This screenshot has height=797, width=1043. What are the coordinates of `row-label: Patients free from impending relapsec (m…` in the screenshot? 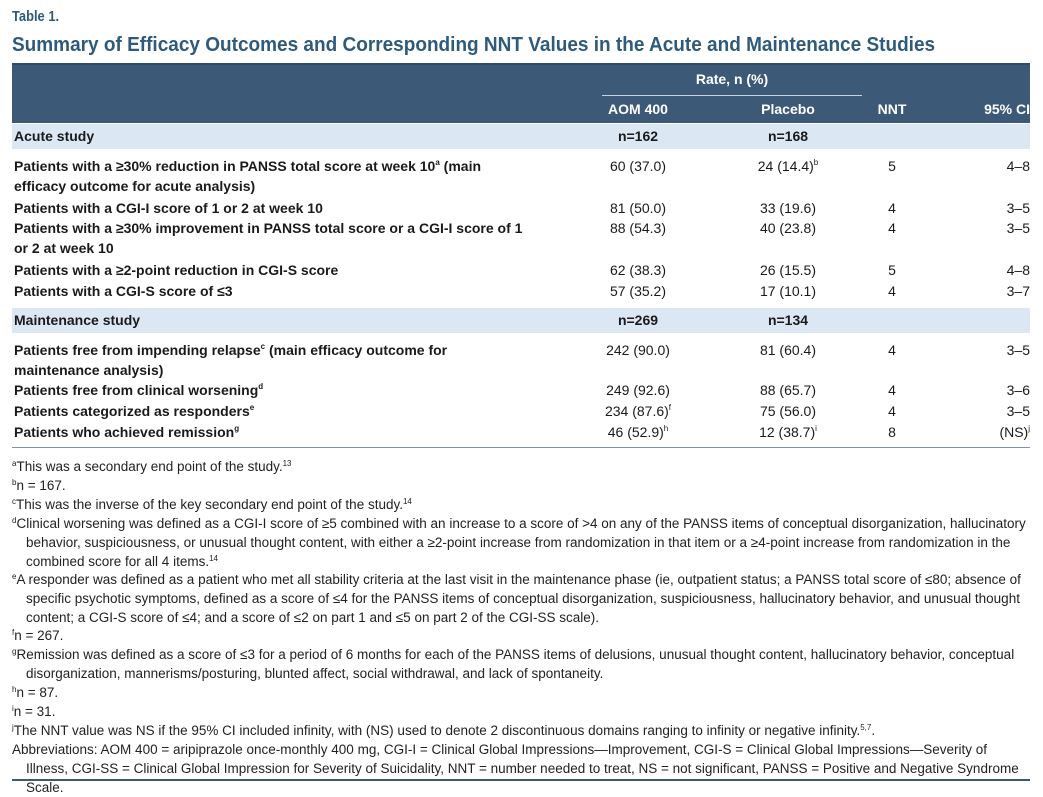 It's located at (231, 360).